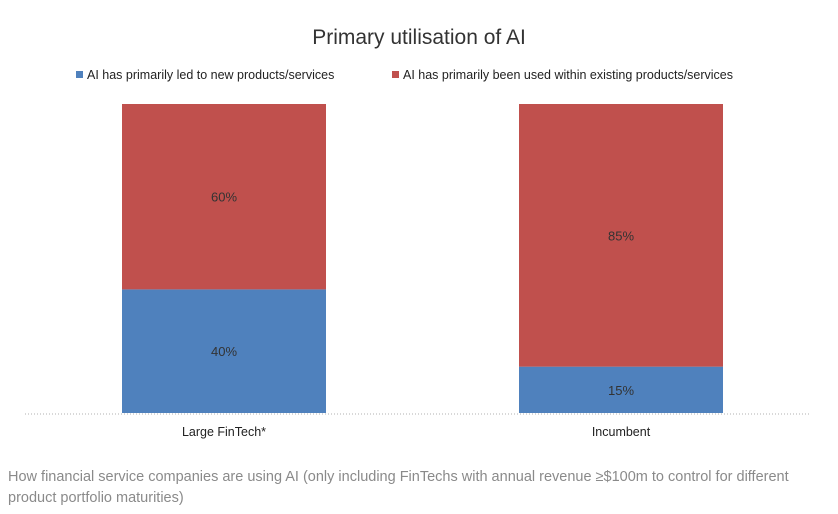  Describe the element at coordinates (621, 432) in the screenshot. I see `x-tick-label-2: Incumbent` at that location.